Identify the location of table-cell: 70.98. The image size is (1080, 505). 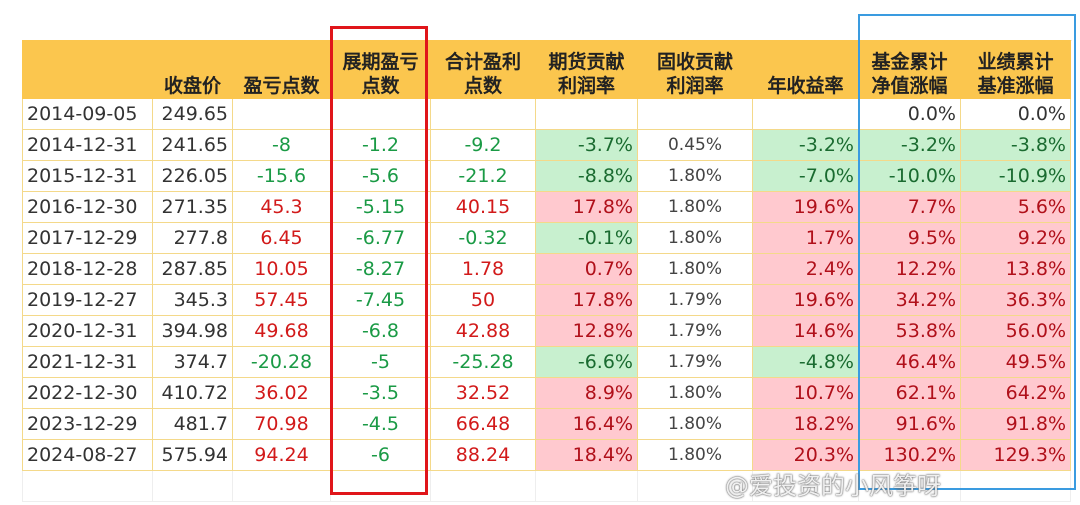
(281, 424).